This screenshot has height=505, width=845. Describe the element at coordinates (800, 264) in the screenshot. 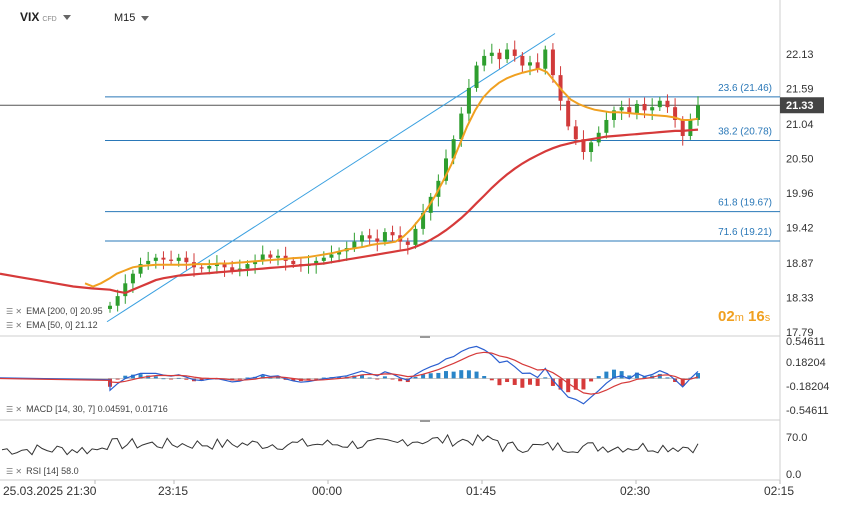

I see `price-tick-label: 18.87` at that location.